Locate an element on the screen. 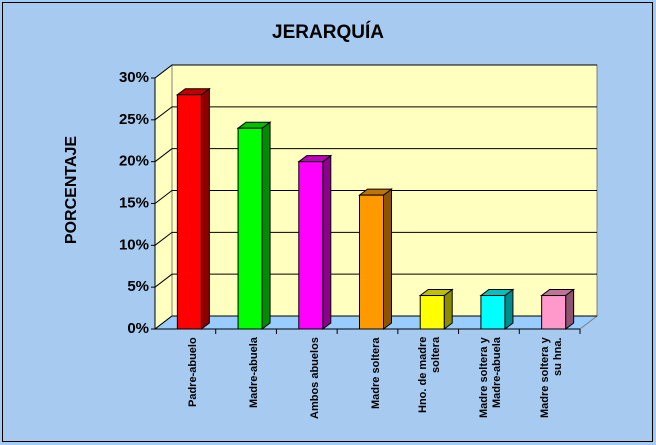  y-tick-label: 20% is located at coordinates (134, 161).